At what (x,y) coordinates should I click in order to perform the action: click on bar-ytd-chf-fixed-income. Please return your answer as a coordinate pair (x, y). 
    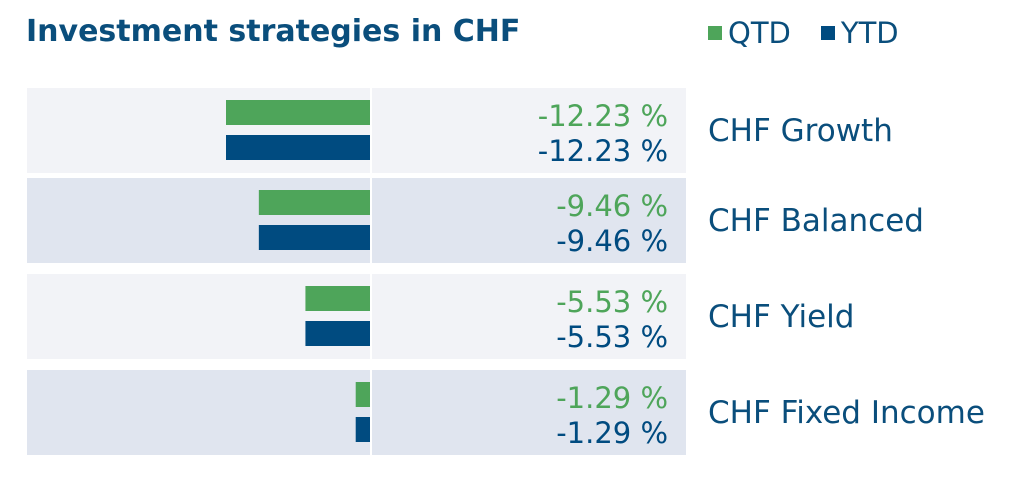
    Looking at the image, I should click on (363, 429).